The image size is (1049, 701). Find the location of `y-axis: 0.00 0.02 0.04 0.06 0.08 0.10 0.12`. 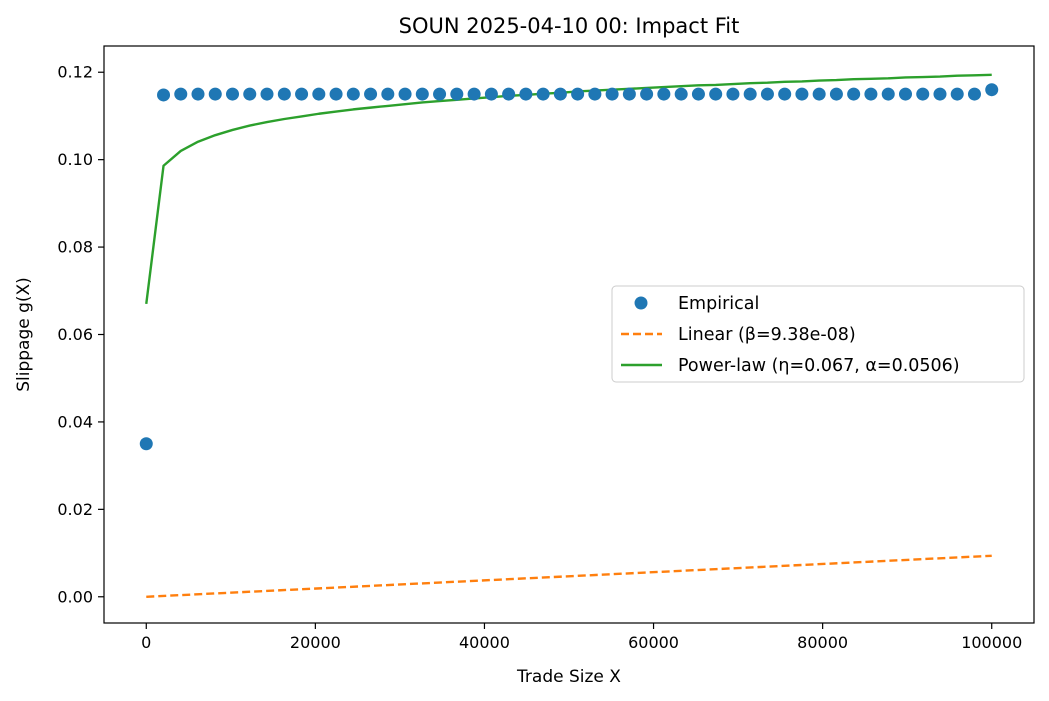

y-axis: 0.00 0.02 0.04 0.06 0.08 0.10 0.12 is located at coordinates (80, 334).